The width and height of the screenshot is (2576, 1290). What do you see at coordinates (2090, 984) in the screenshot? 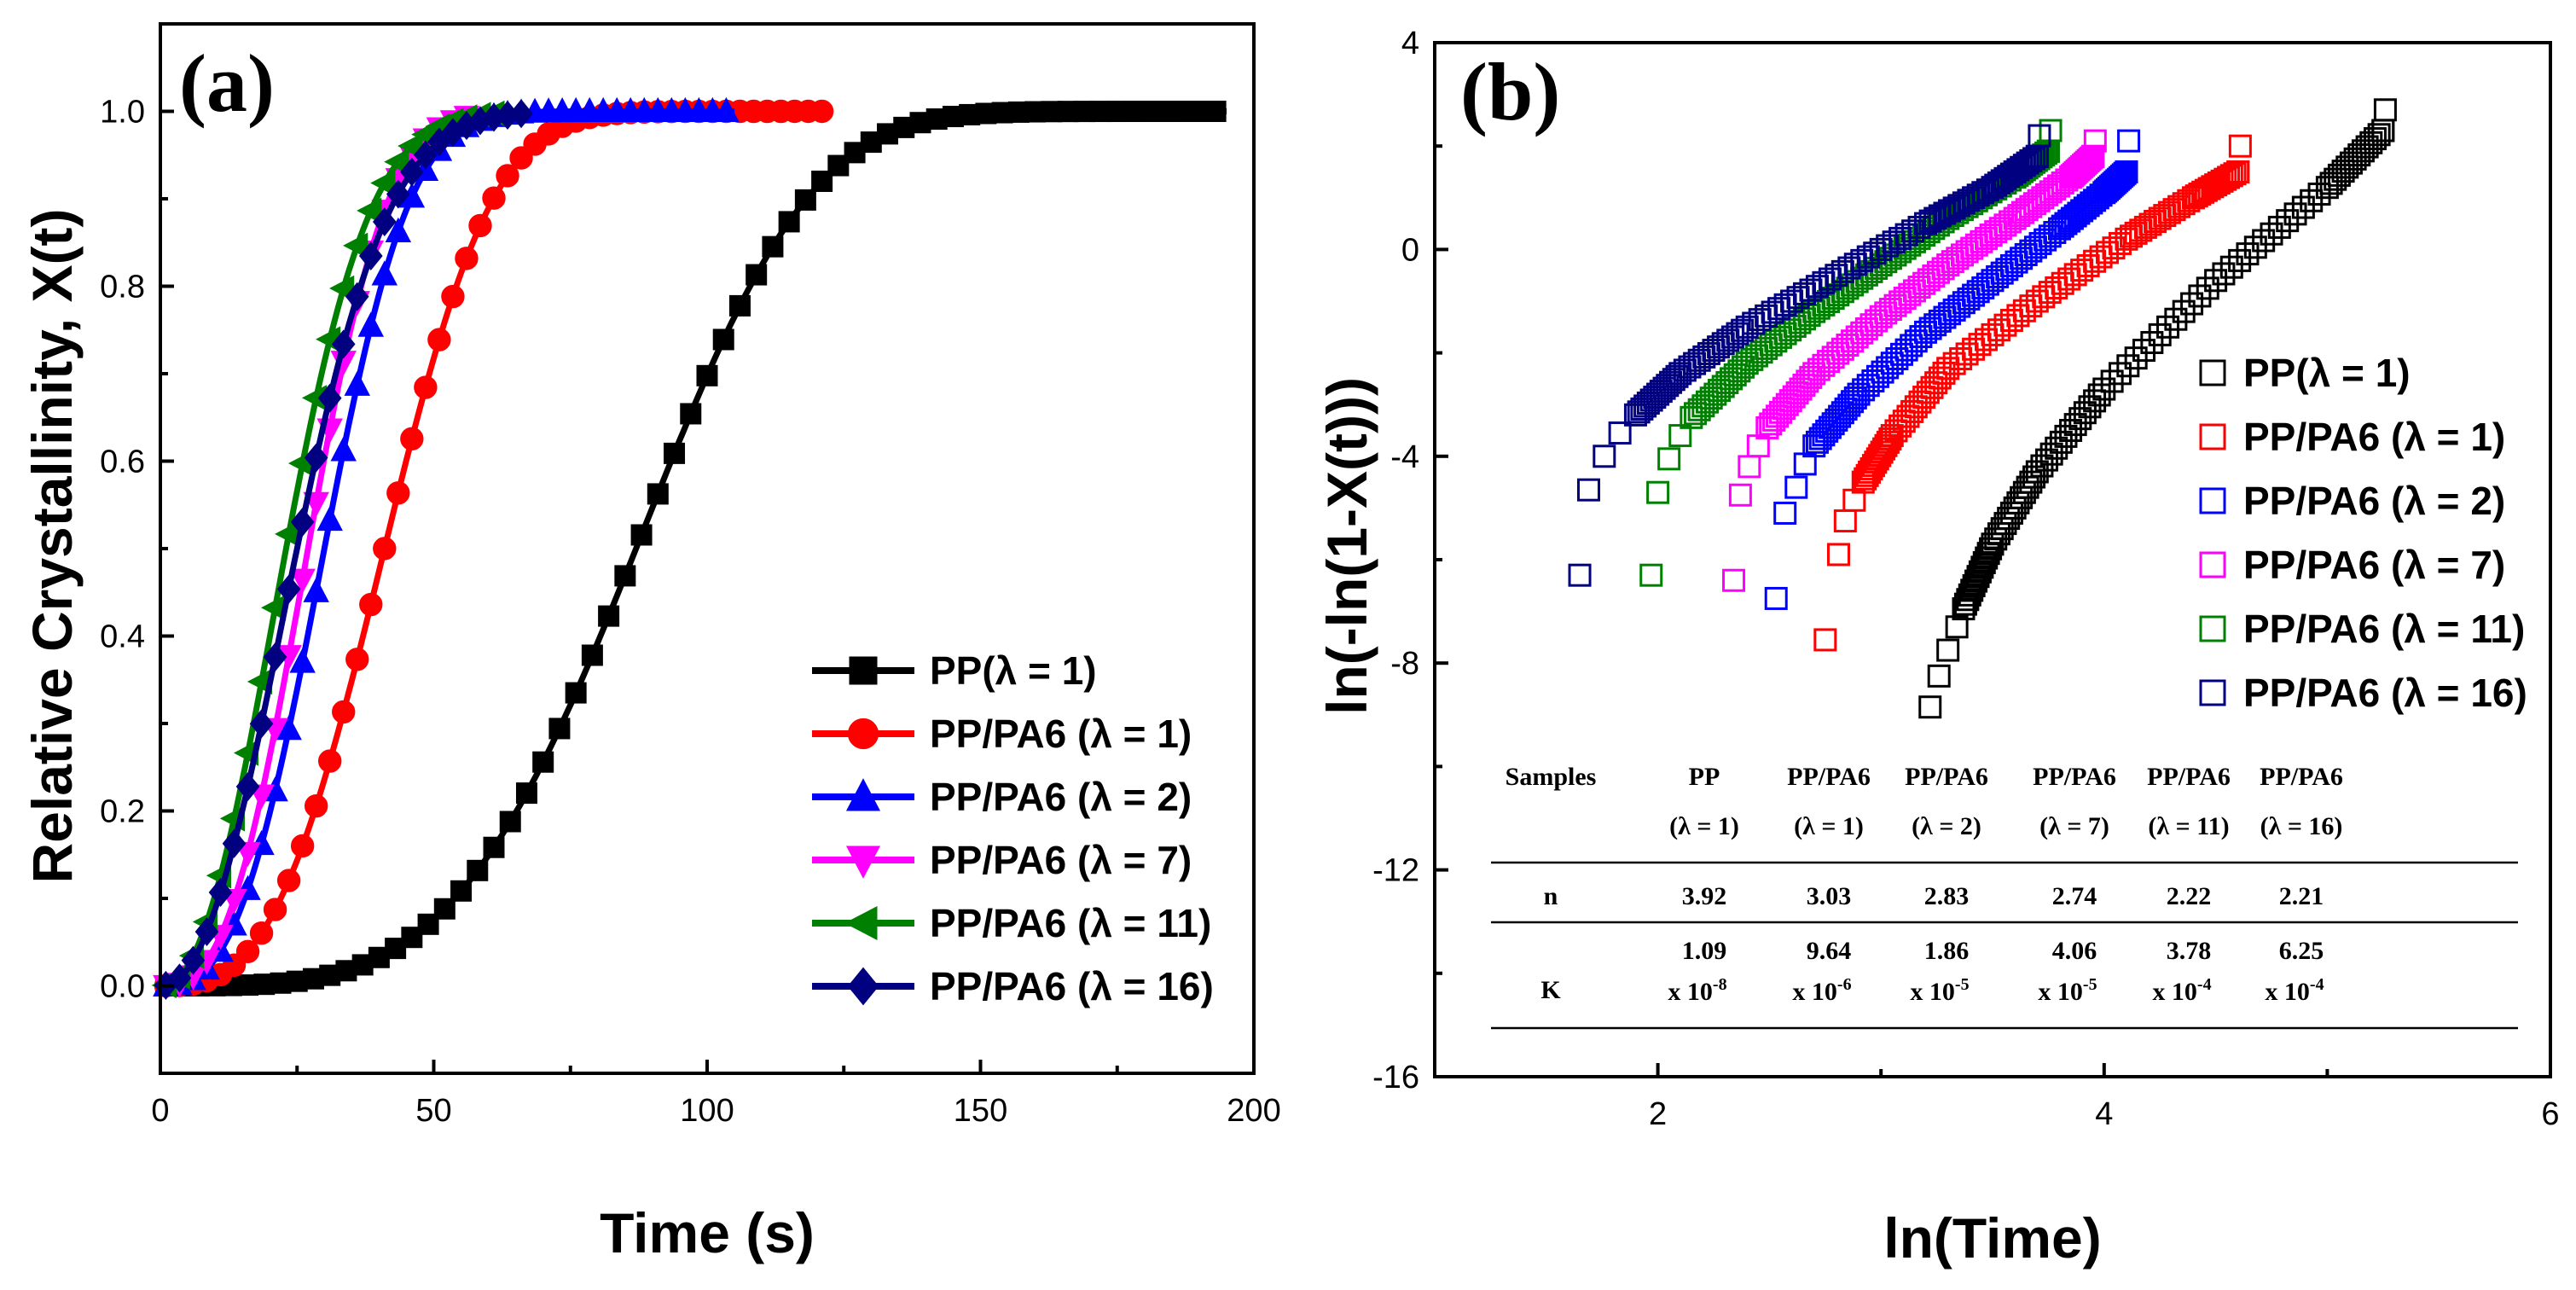
I see `exponent-power: -5` at bounding box center [2090, 984].